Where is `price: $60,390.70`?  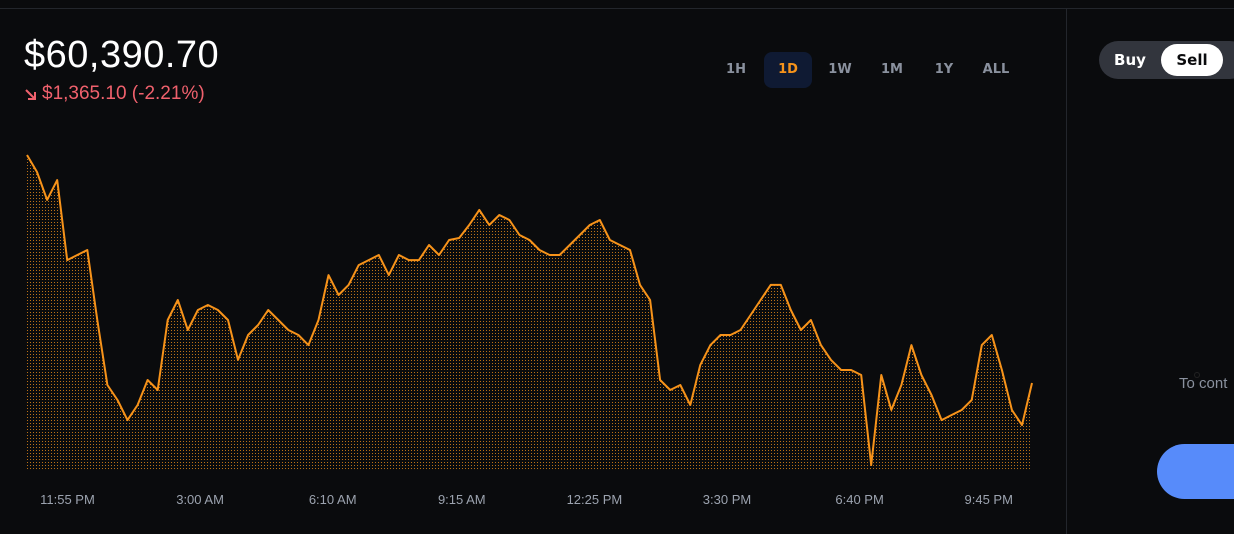
price: $60,390.70 is located at coordinates (122, 55).